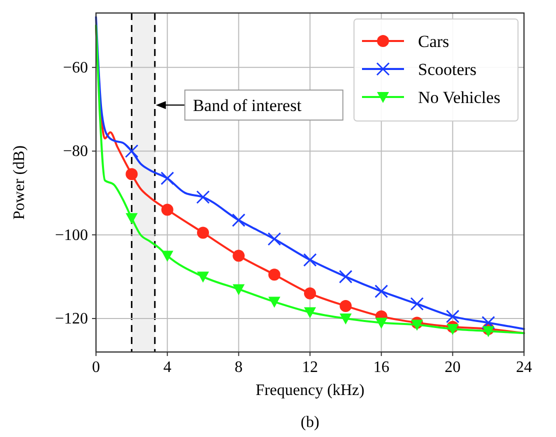 The height and width of the screenshot is (437, 556). What do you see at coordinates (238, 367) in the screenshot?
I see `x-tick-label: 8` at bounding box center [238, 367].